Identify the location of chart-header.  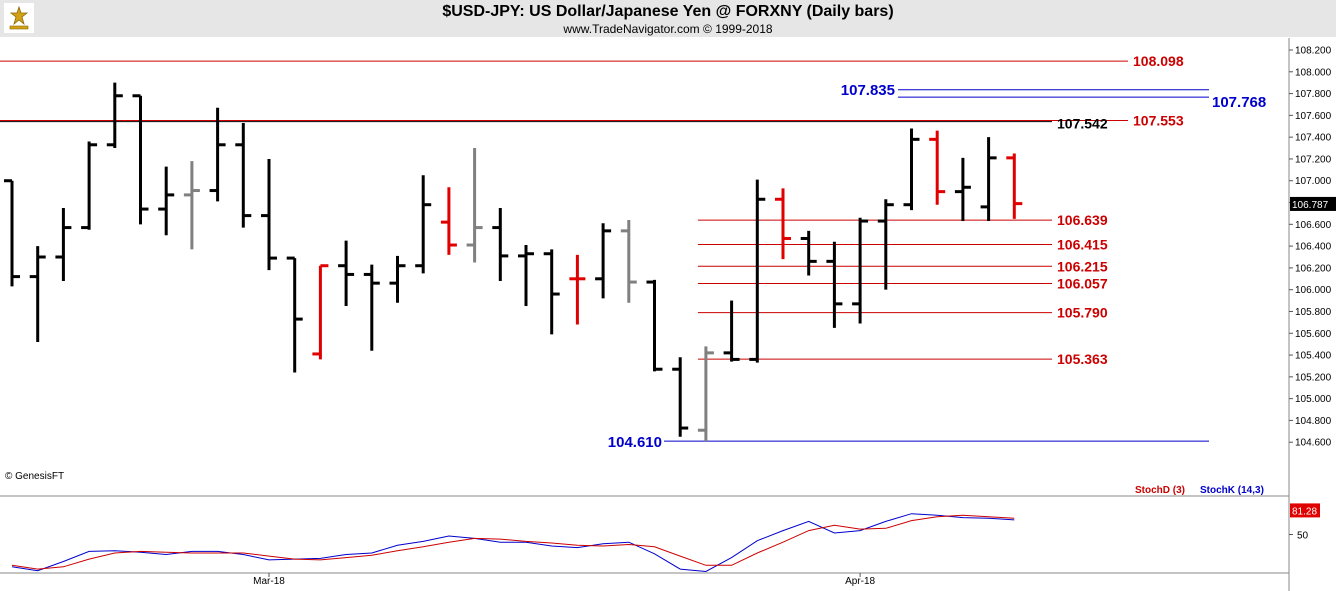
(668, 18).